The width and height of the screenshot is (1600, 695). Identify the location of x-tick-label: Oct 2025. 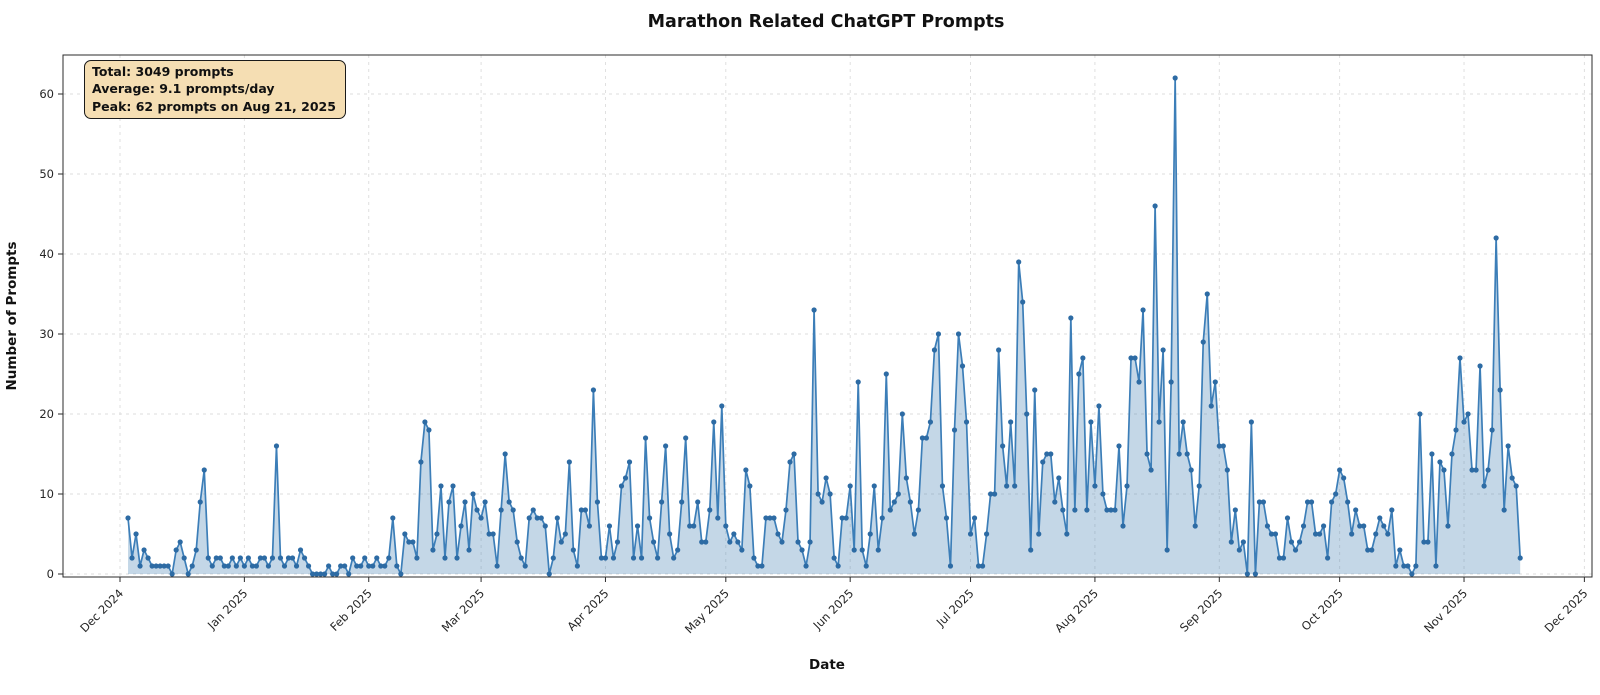
(1322, 609).